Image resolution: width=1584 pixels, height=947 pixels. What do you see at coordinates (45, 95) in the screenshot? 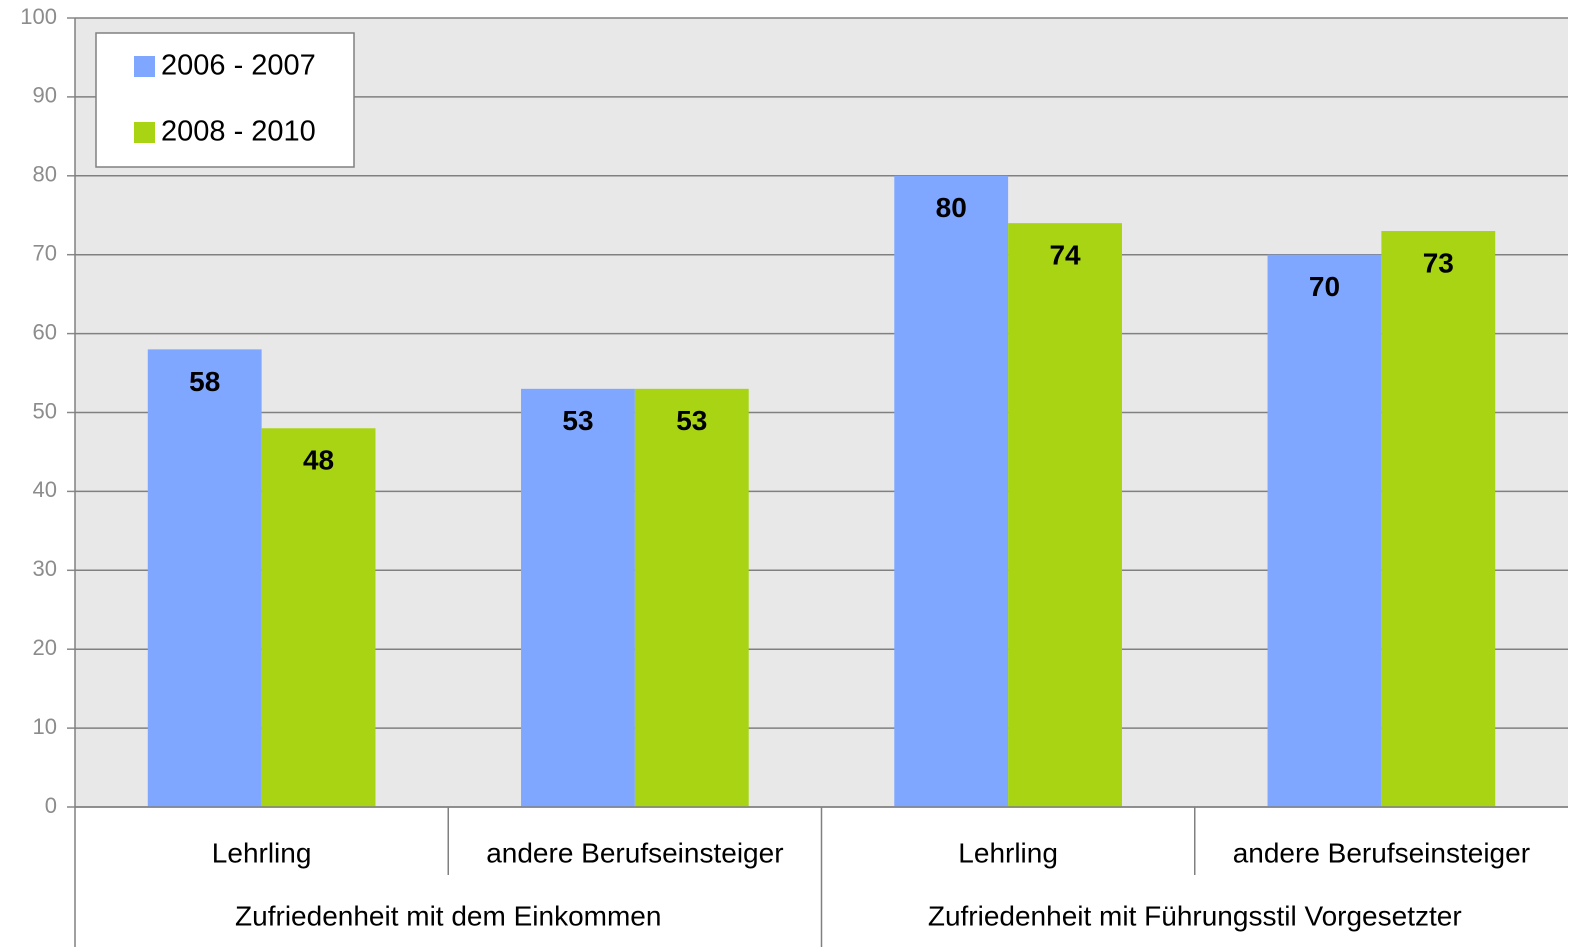
I see `y-tick-label: 90` at bounding box center [45, 95].